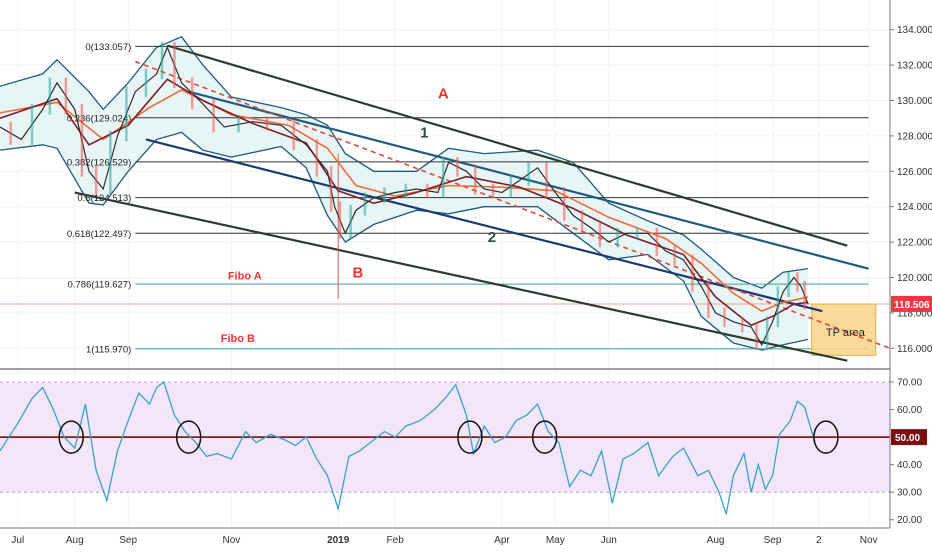  Describe the element at coordinates (914, 101) in the screenshot. I see `price-tick-label: 130.000` at that location.